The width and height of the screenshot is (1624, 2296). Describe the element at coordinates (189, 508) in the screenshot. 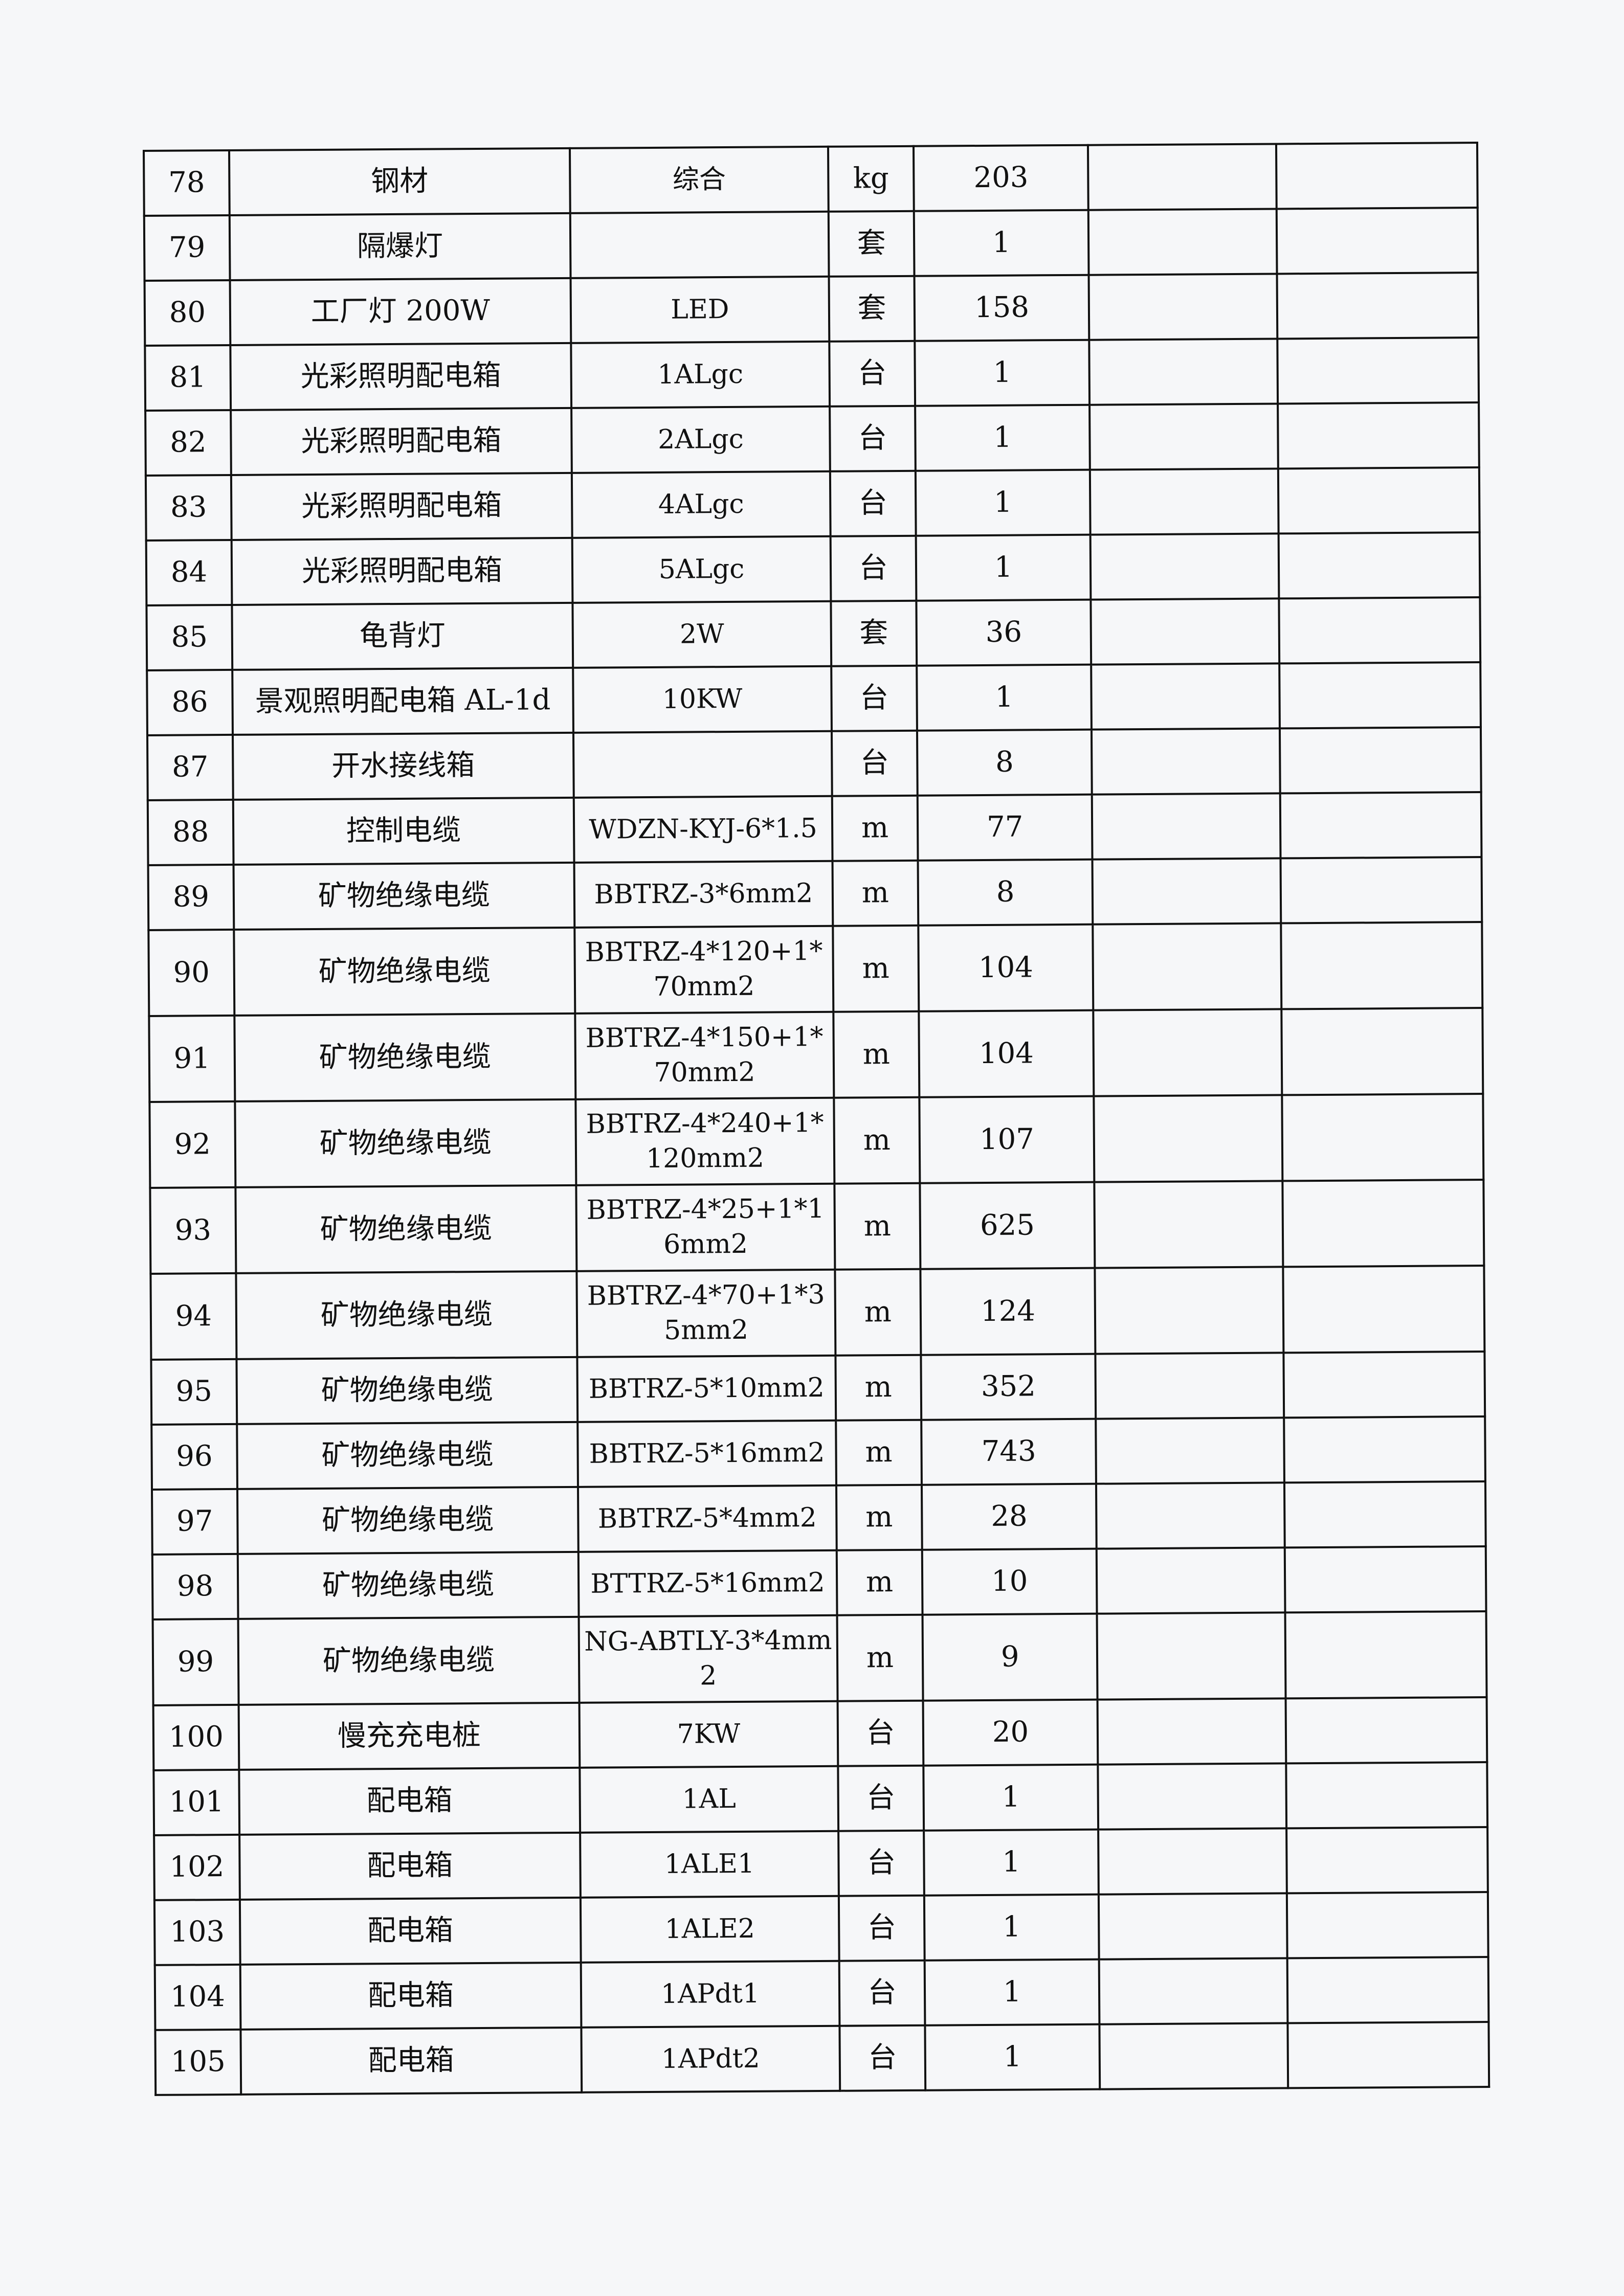

I see `row-number: 83` at that location.